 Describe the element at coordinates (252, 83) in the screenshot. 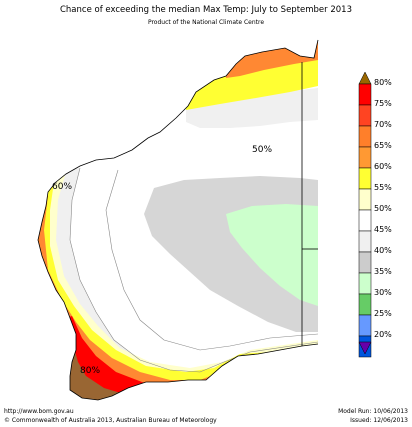

I see `band-sixty-north` at that location.